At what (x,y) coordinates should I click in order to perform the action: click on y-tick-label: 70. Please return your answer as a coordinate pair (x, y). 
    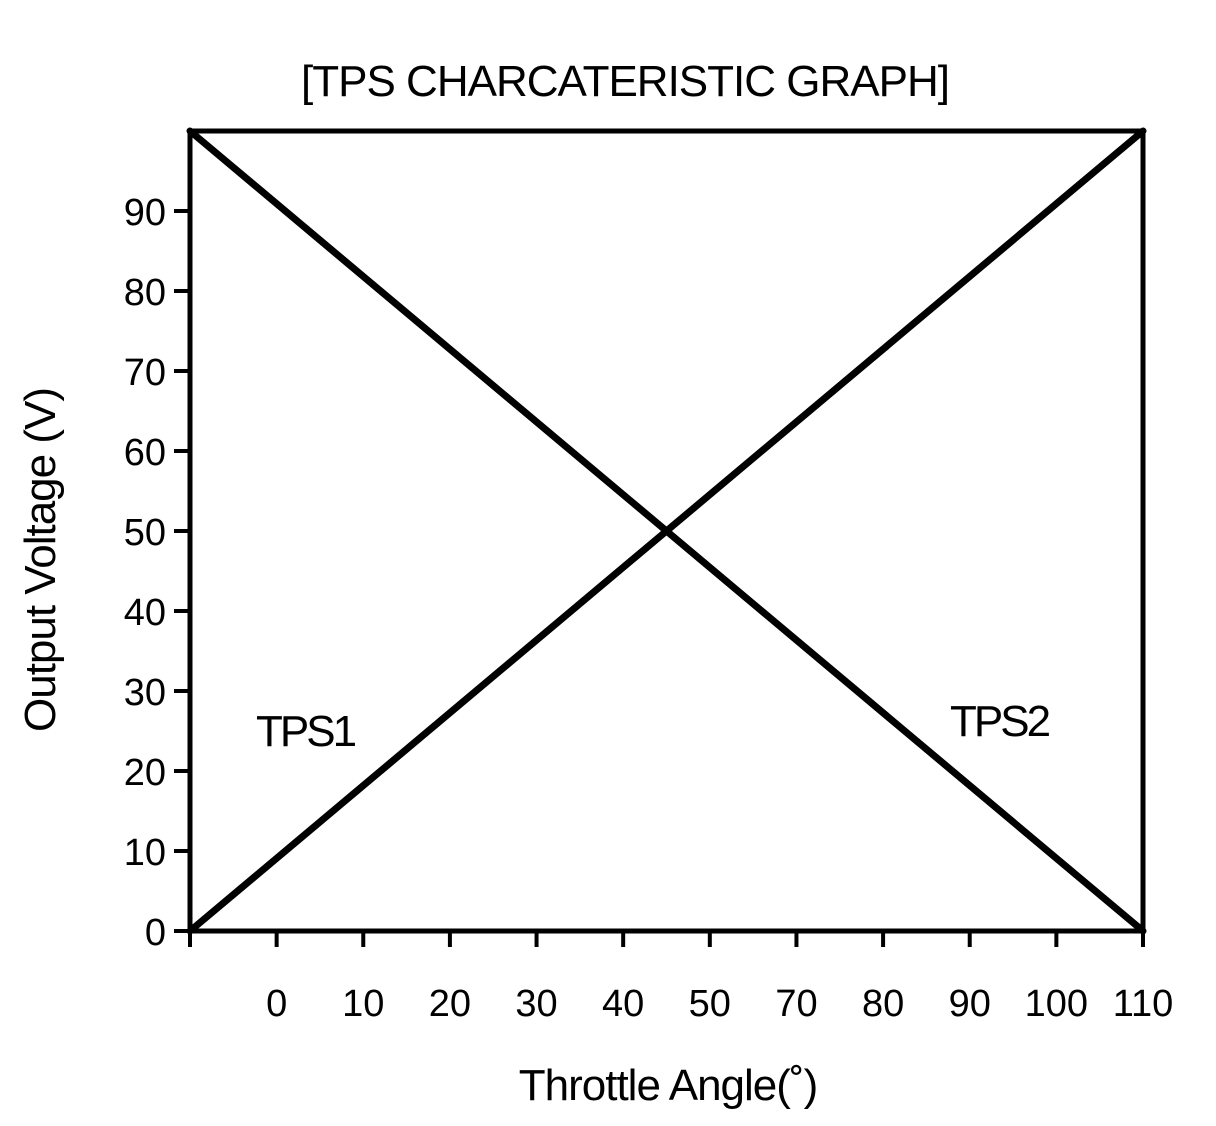
    Looking at the image, I should click on (145, 373).